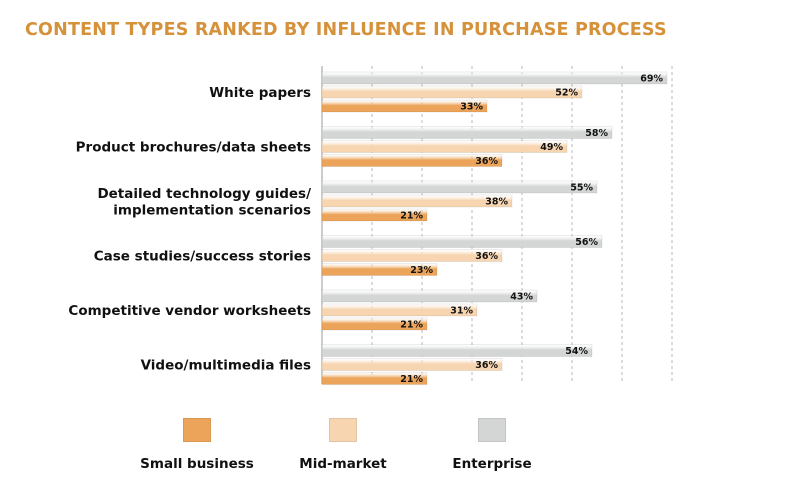  What do you see at coordinates (197, 445) in the screenshot?
I see `legend-item-small-business: Small business` at bounding box center [197, 445].